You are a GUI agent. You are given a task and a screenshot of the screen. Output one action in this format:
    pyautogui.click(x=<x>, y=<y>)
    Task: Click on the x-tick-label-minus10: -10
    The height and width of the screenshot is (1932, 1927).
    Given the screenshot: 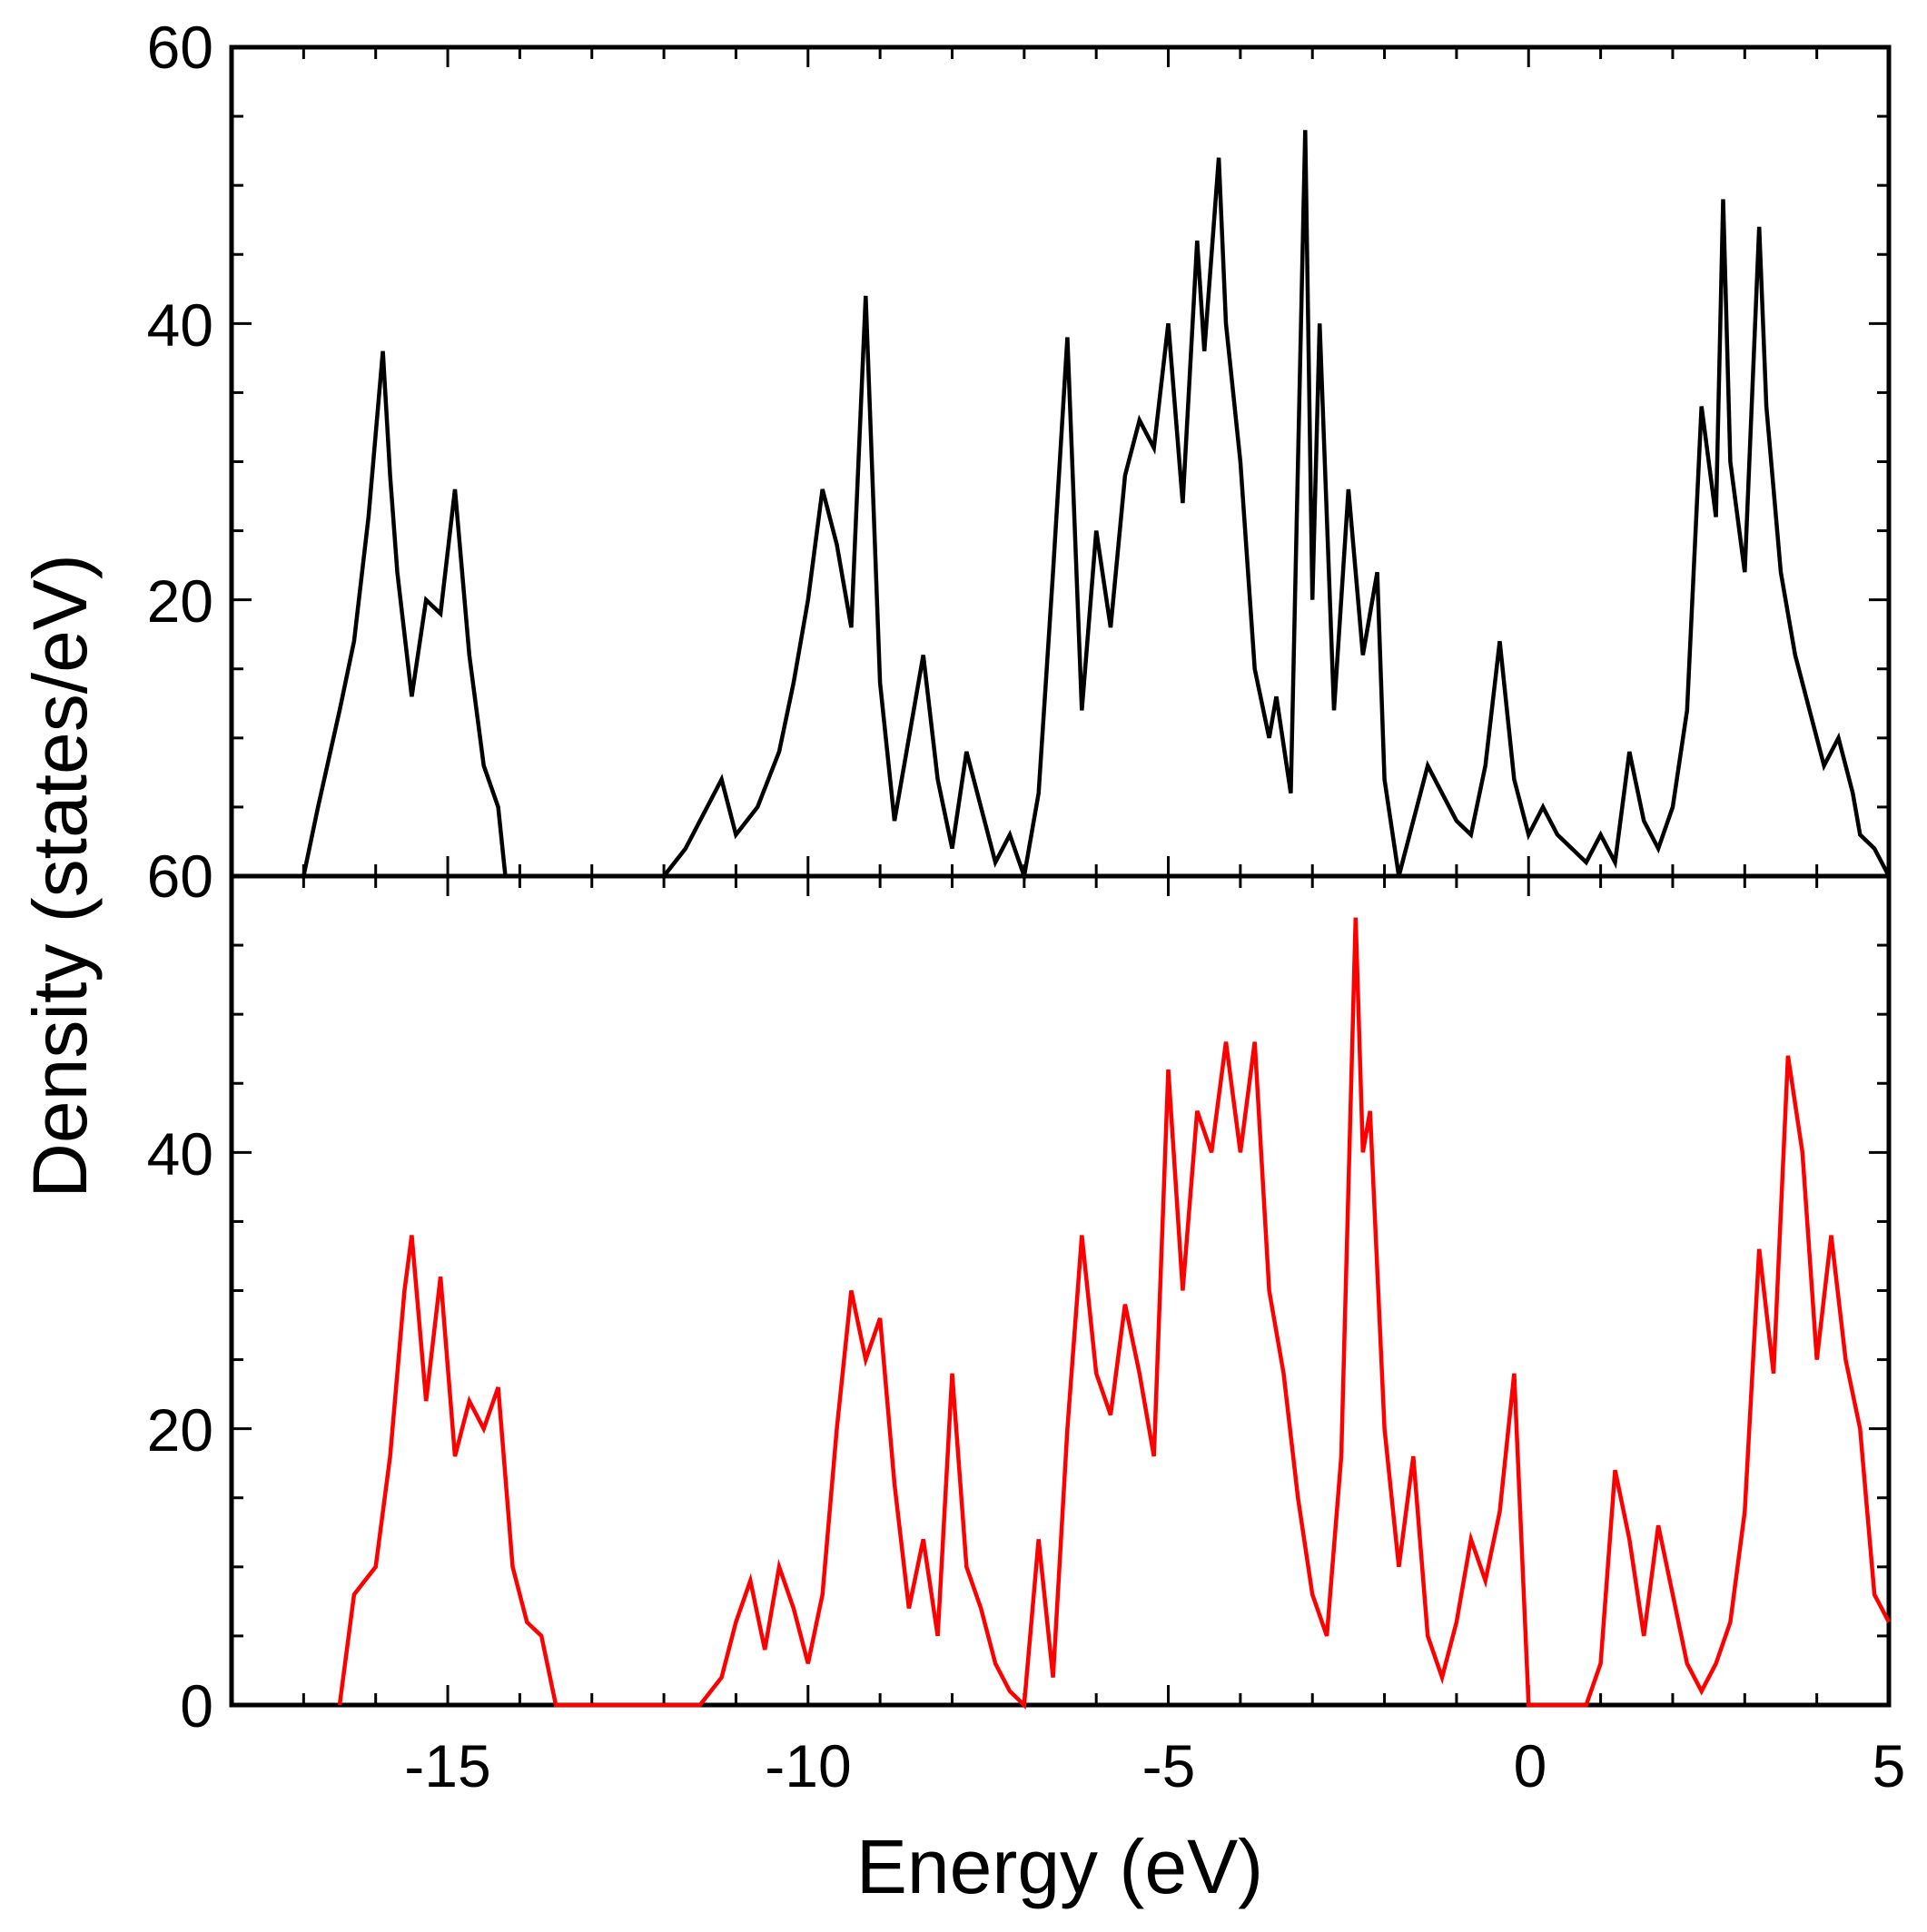 What is the action you would take?
    pyautogui.click(x=808, y=1766)
    